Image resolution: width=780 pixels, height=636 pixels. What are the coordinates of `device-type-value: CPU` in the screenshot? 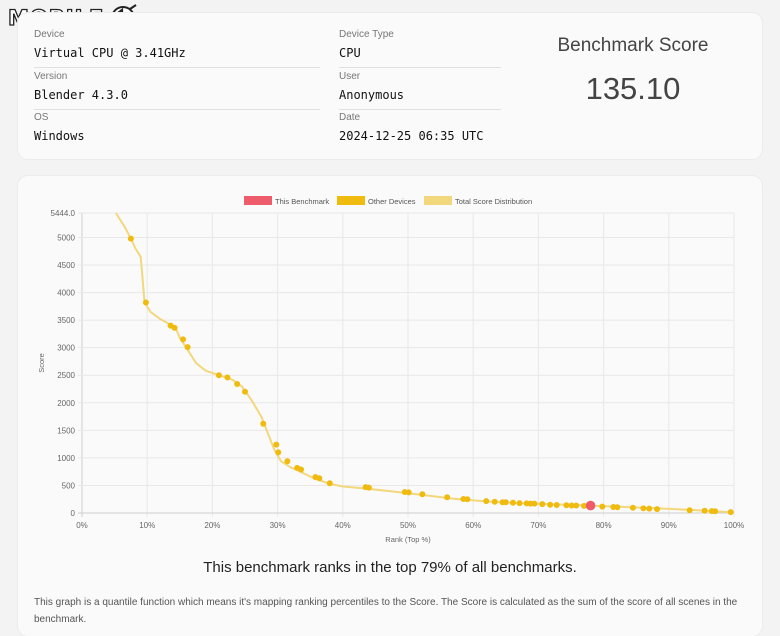 It's located at (350, 53).